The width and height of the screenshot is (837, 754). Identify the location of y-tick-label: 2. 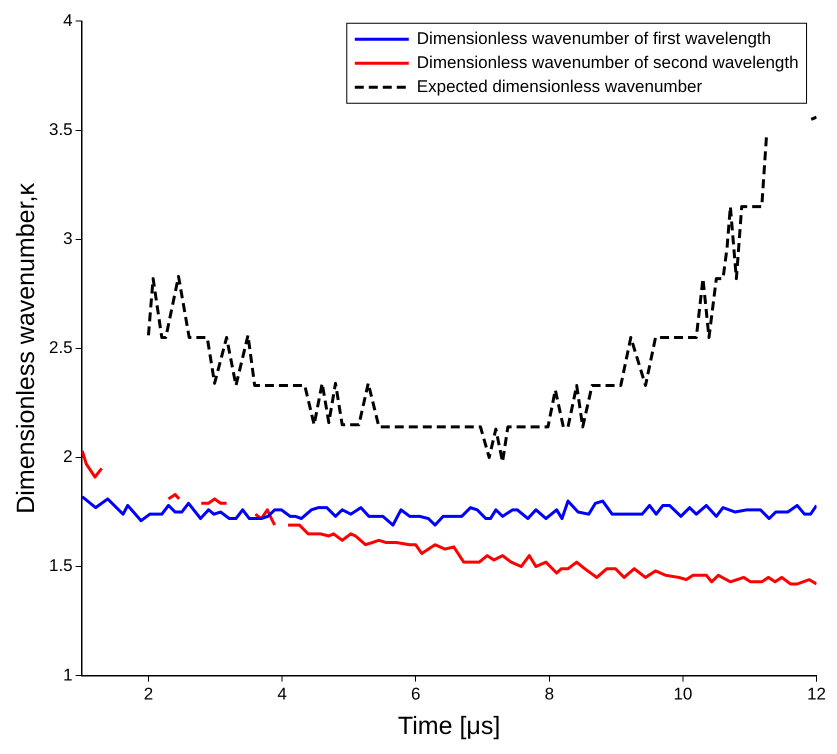
(68, 456).